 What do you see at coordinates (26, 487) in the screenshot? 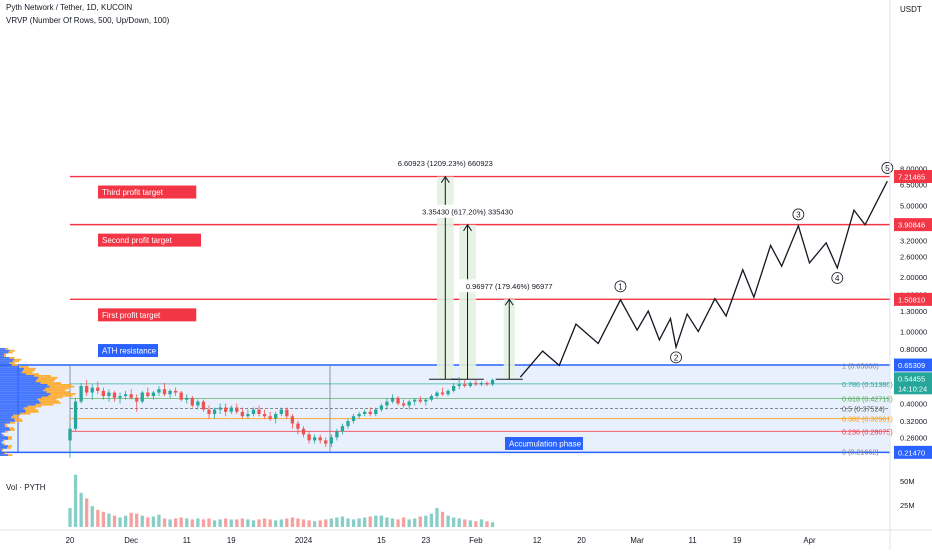
I see `volume-indicator-label: Vol · PYTH` at bounding box center [26, 487].